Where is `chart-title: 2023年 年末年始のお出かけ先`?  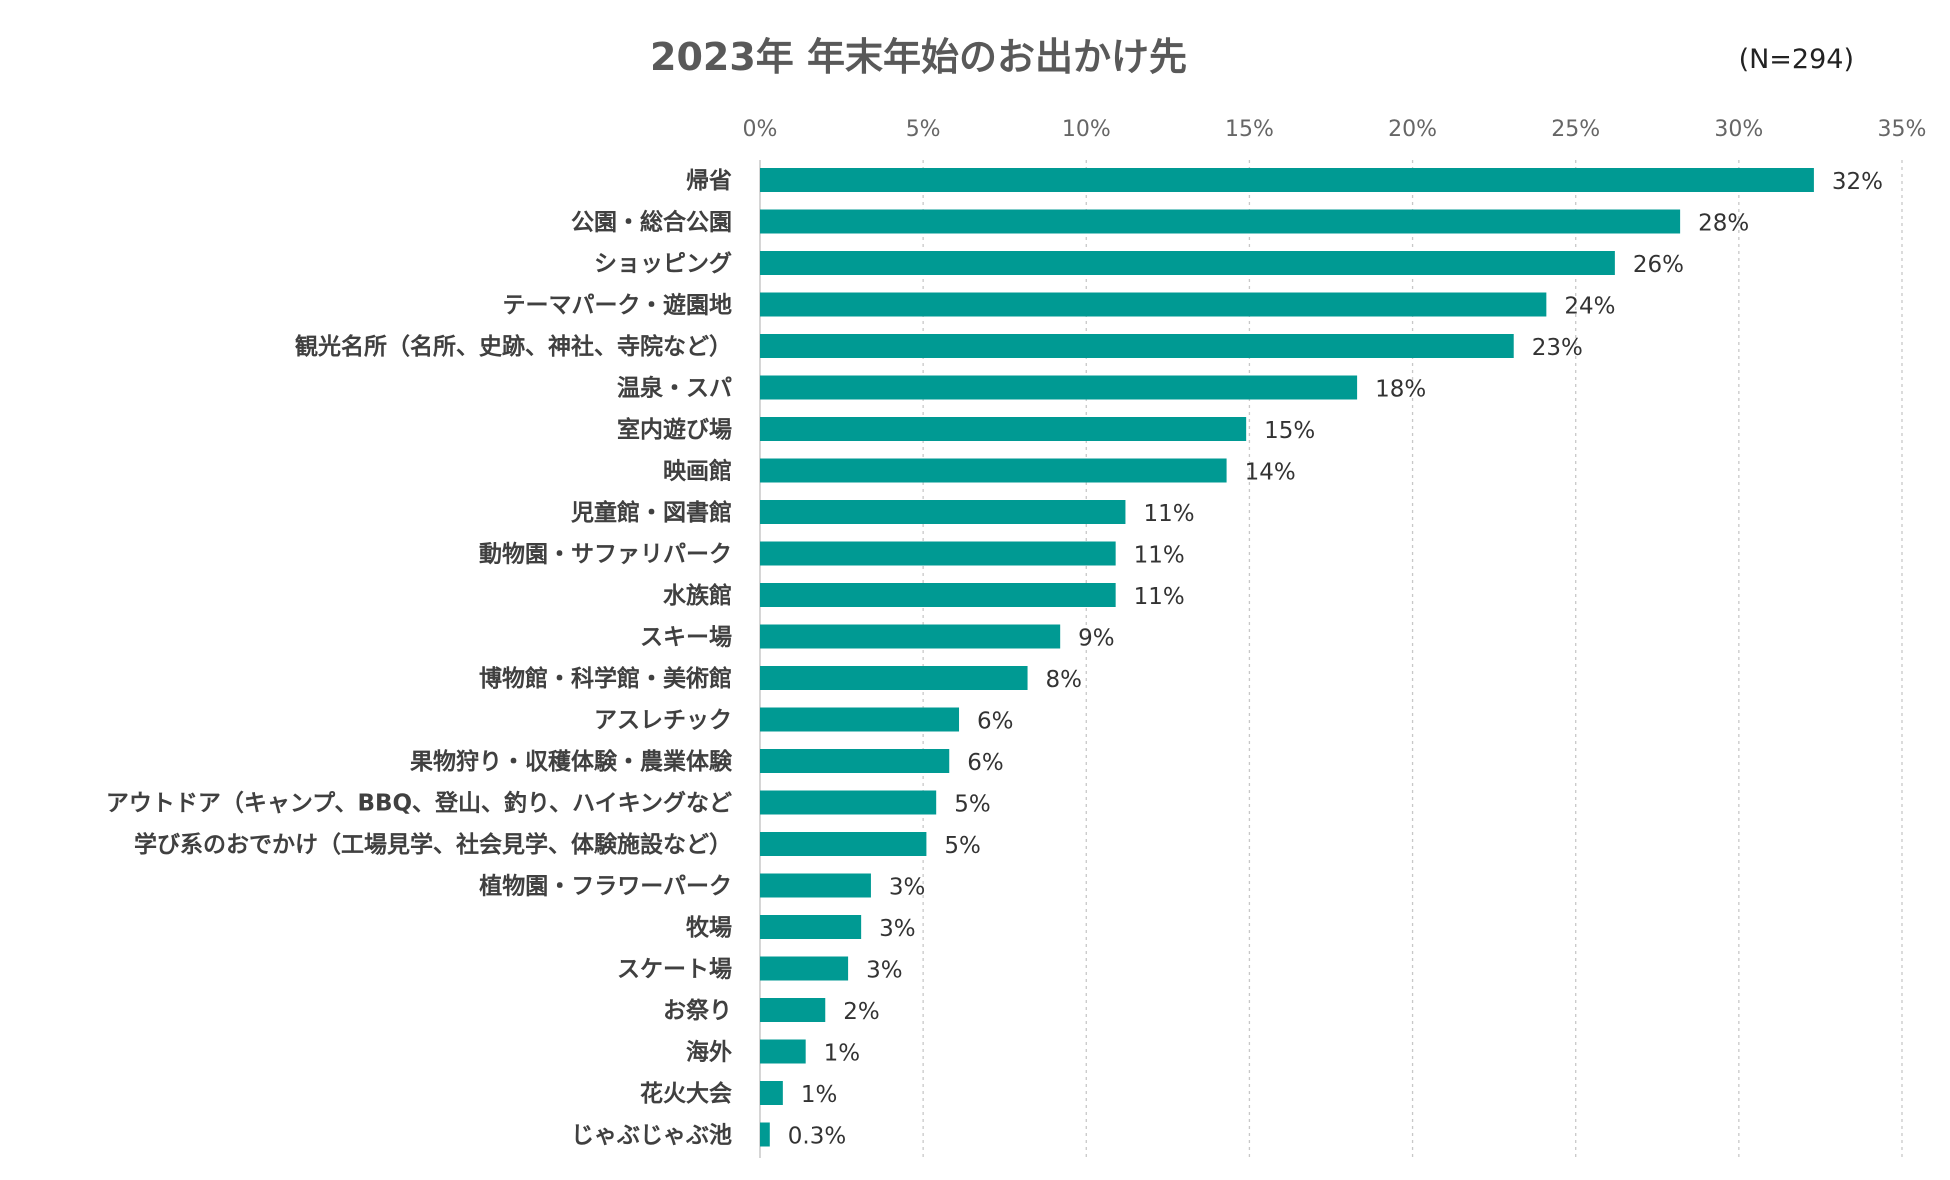
chart-title: 2023年 年末年始のお出かけ先 is located at coordinates (918, 57).